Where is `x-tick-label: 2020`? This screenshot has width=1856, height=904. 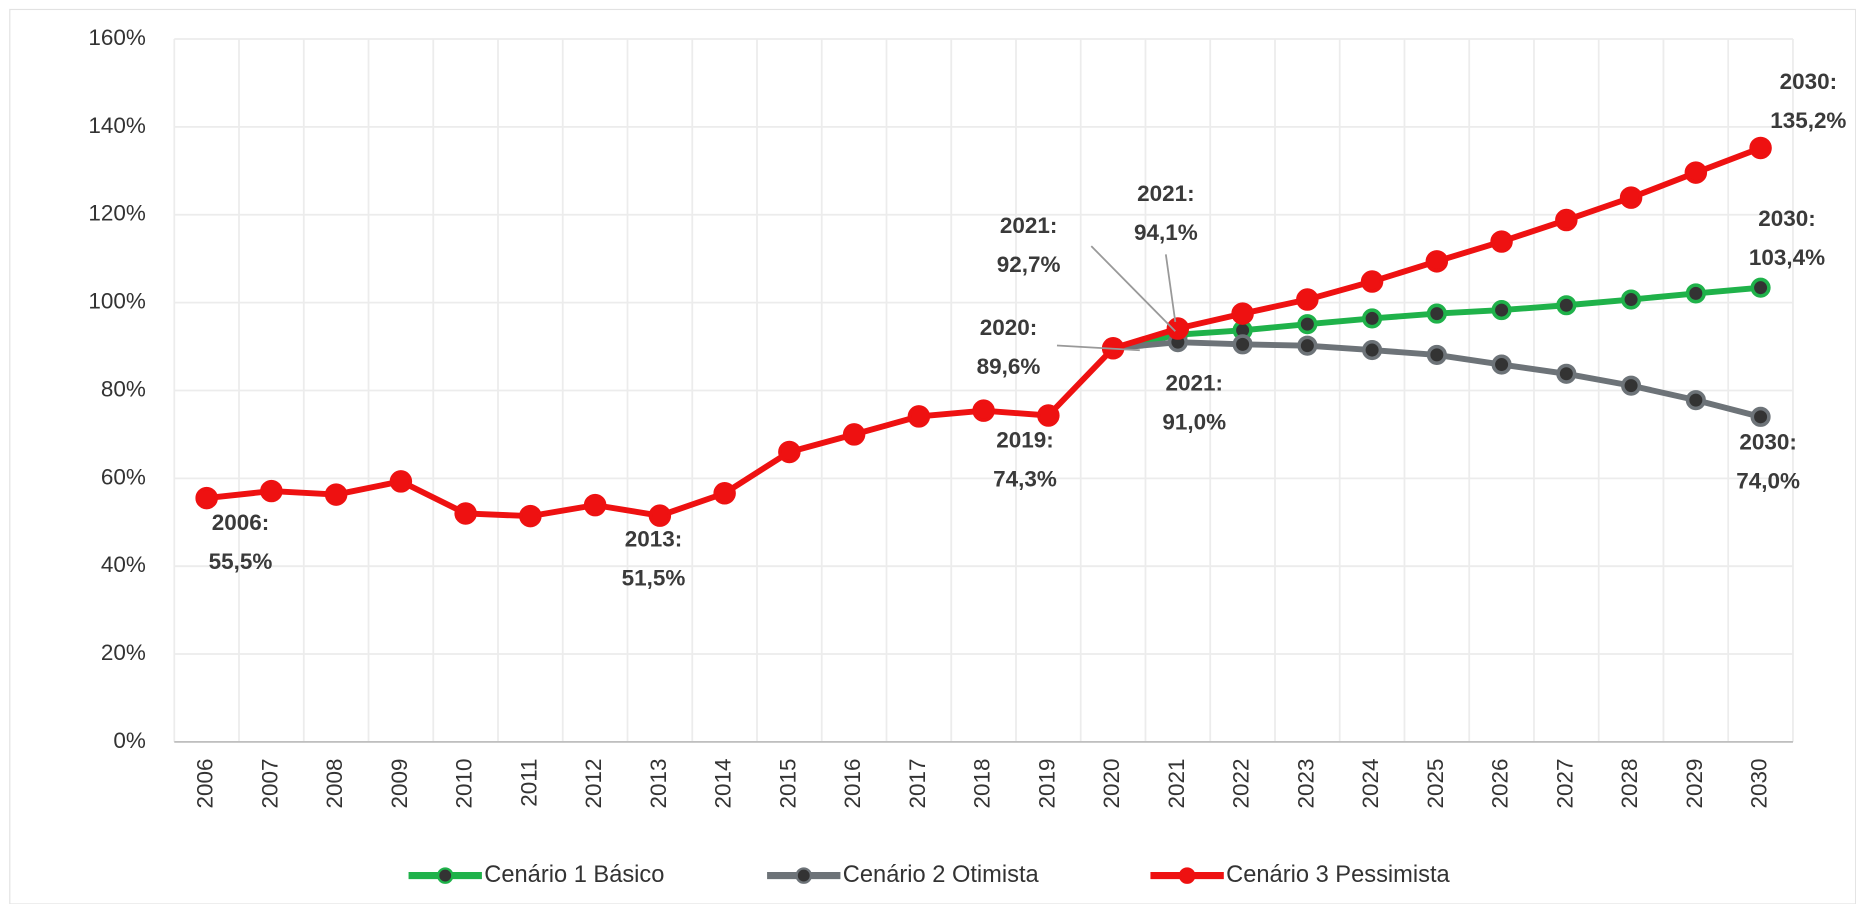 x-tick-label: 2020 is located at coordinates (1111, 783).